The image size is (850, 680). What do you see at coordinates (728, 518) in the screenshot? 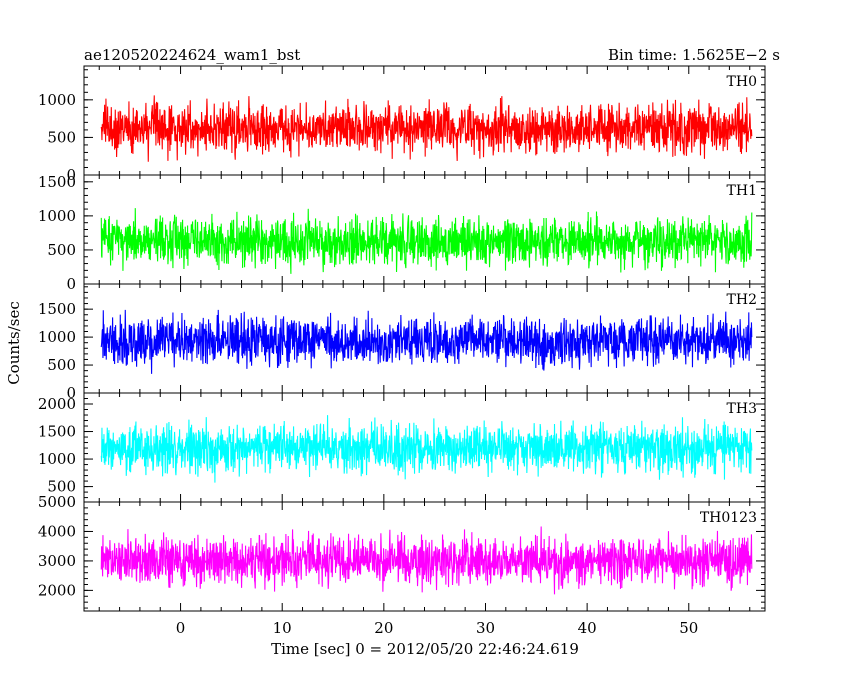
I see `series-label-th0123: TH0123` at bounding box center [728, 518].